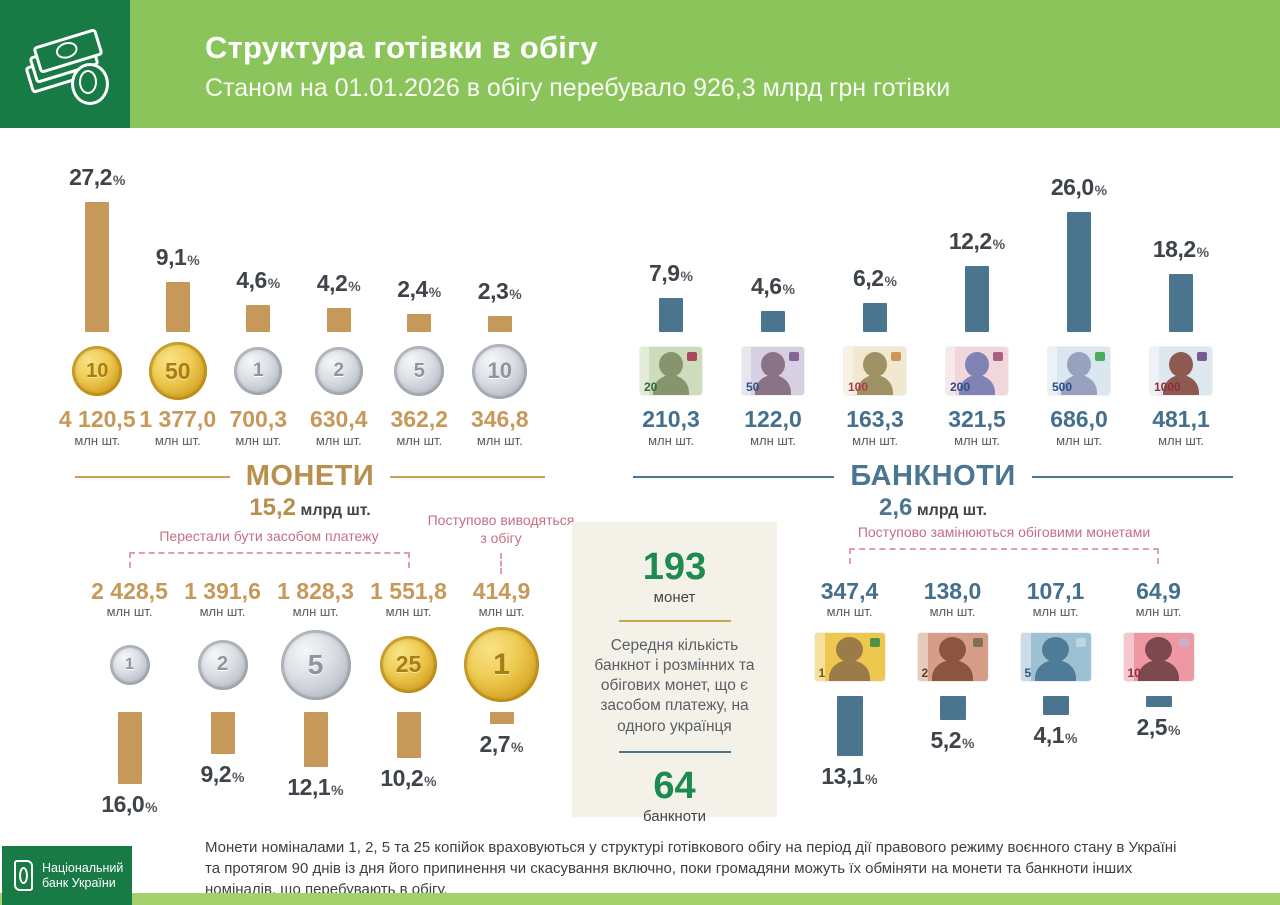 This screenshot has width=1280, height=905. Describe the element at coordinates (178, 419) in the screenshot. I see `count-value: 1 377,0` at that location.